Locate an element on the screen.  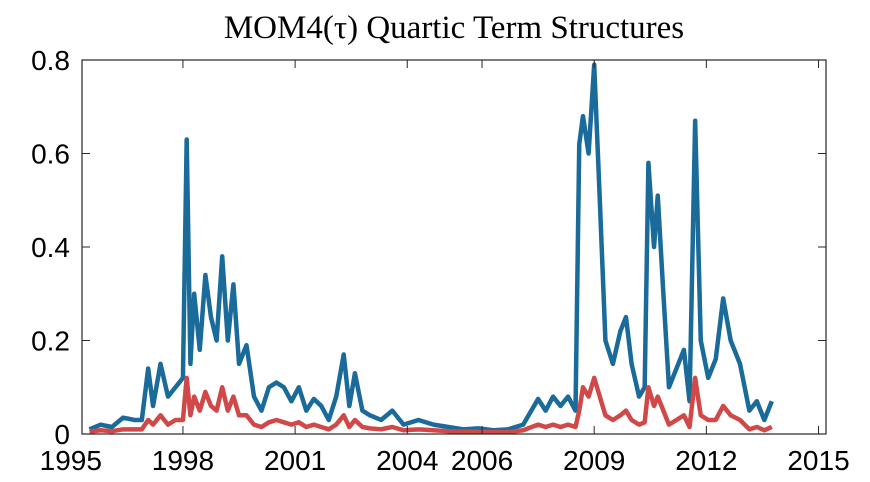
x-tick-label: 2001 is located at coordinates (295, 460).